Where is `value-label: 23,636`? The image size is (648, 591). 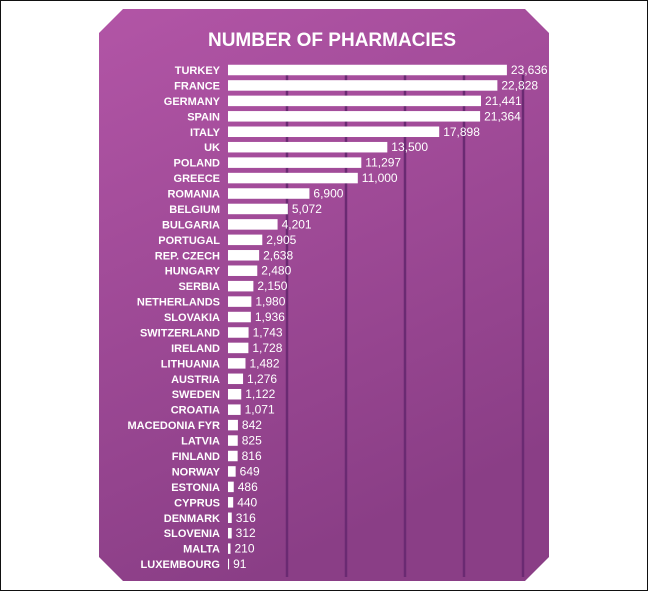
value-label: 23,636 is located at coordinates (529, 70).